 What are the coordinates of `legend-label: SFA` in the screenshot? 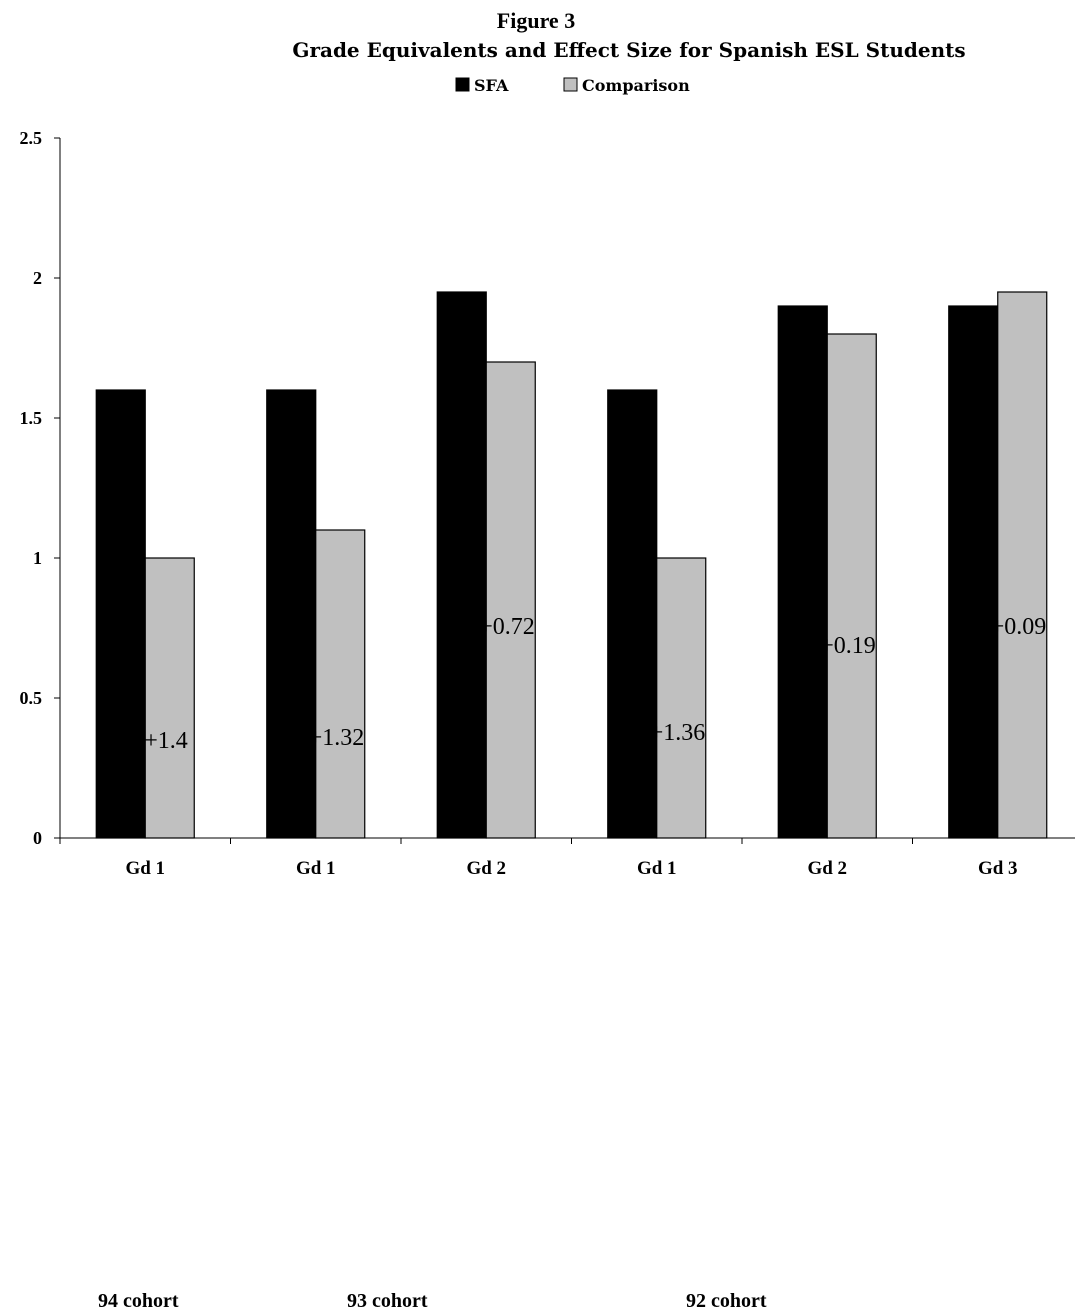 It's located at (491, 85).